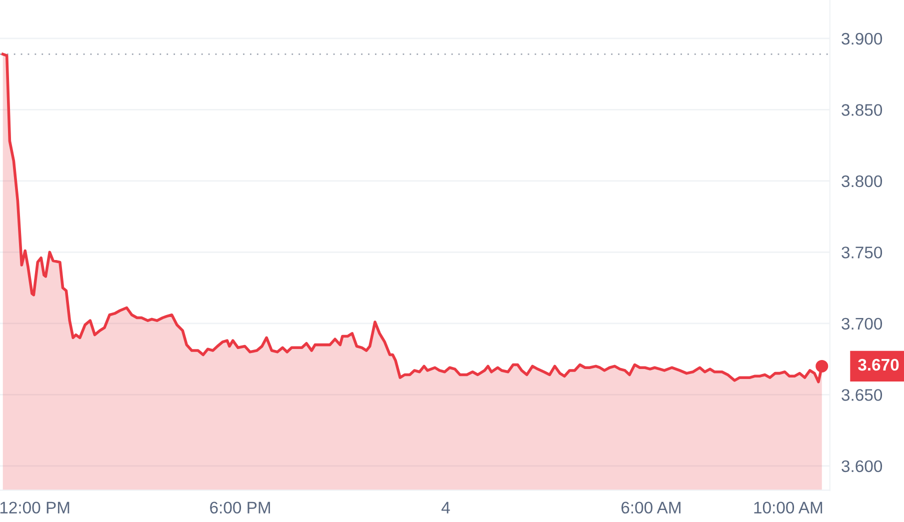 This screenshot has width=904, height=522. What do you see at coordinates (862, 110) in the screenshot?
I see `y-tick-label: 3.850` at bounding box center [862, 110].